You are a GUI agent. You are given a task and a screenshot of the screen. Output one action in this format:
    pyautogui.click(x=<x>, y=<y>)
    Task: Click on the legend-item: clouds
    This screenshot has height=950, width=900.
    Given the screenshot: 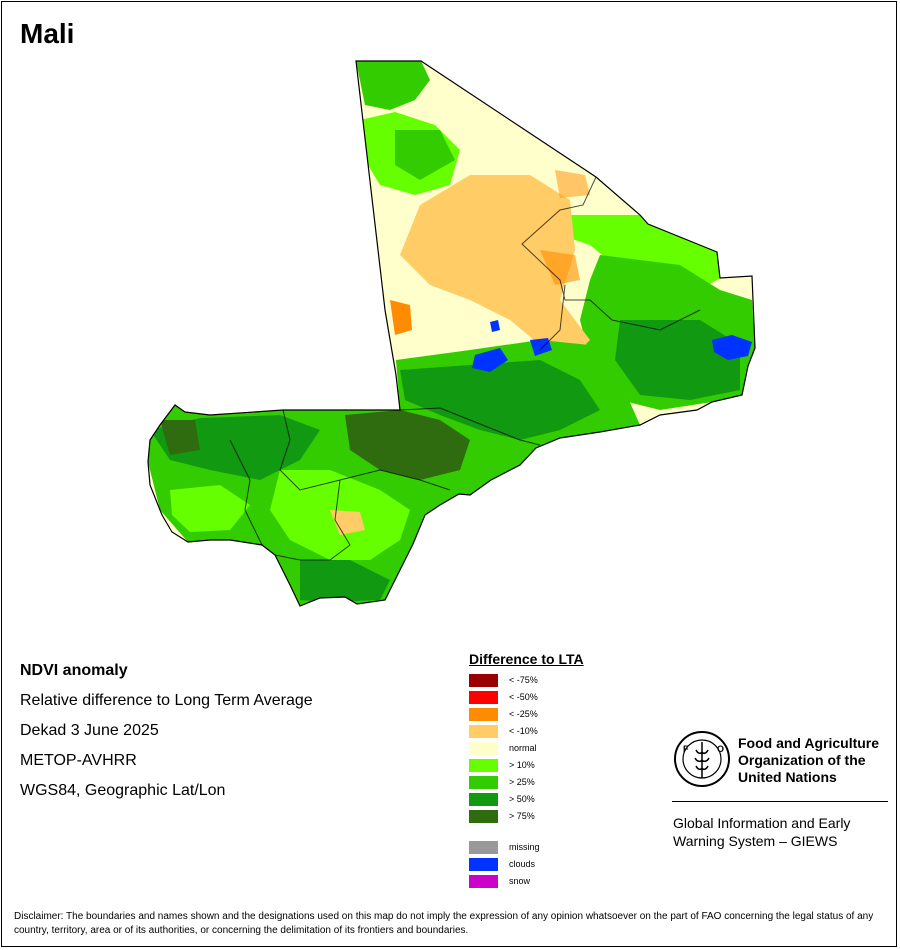 What is the action you would take?
    pyautogui.click(x=526, y=864)
    